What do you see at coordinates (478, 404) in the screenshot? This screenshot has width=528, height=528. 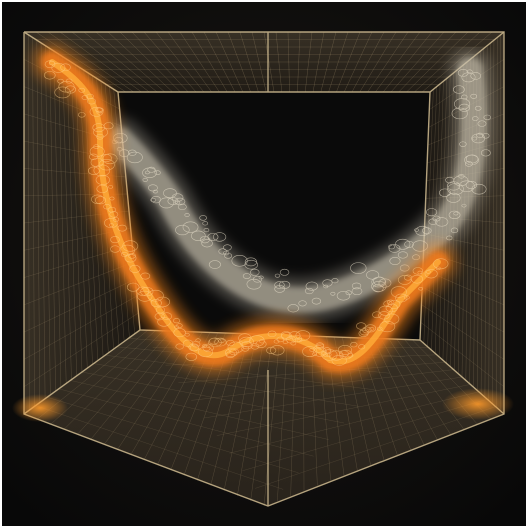 I see `right-corner-glow` at bounding box center [478, 404].